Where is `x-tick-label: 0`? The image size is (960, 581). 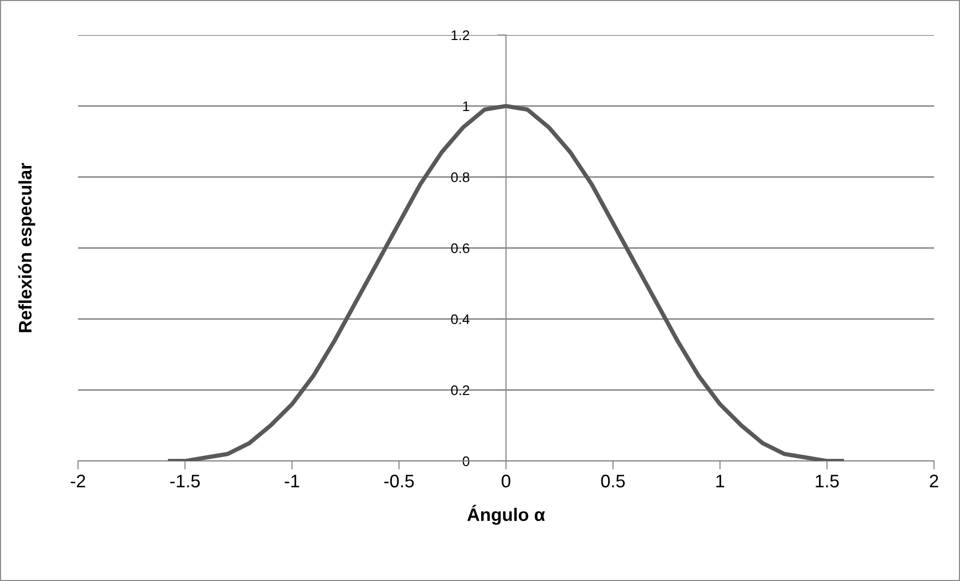 x-tick-label: 0 is located at coordinates (506, 481).